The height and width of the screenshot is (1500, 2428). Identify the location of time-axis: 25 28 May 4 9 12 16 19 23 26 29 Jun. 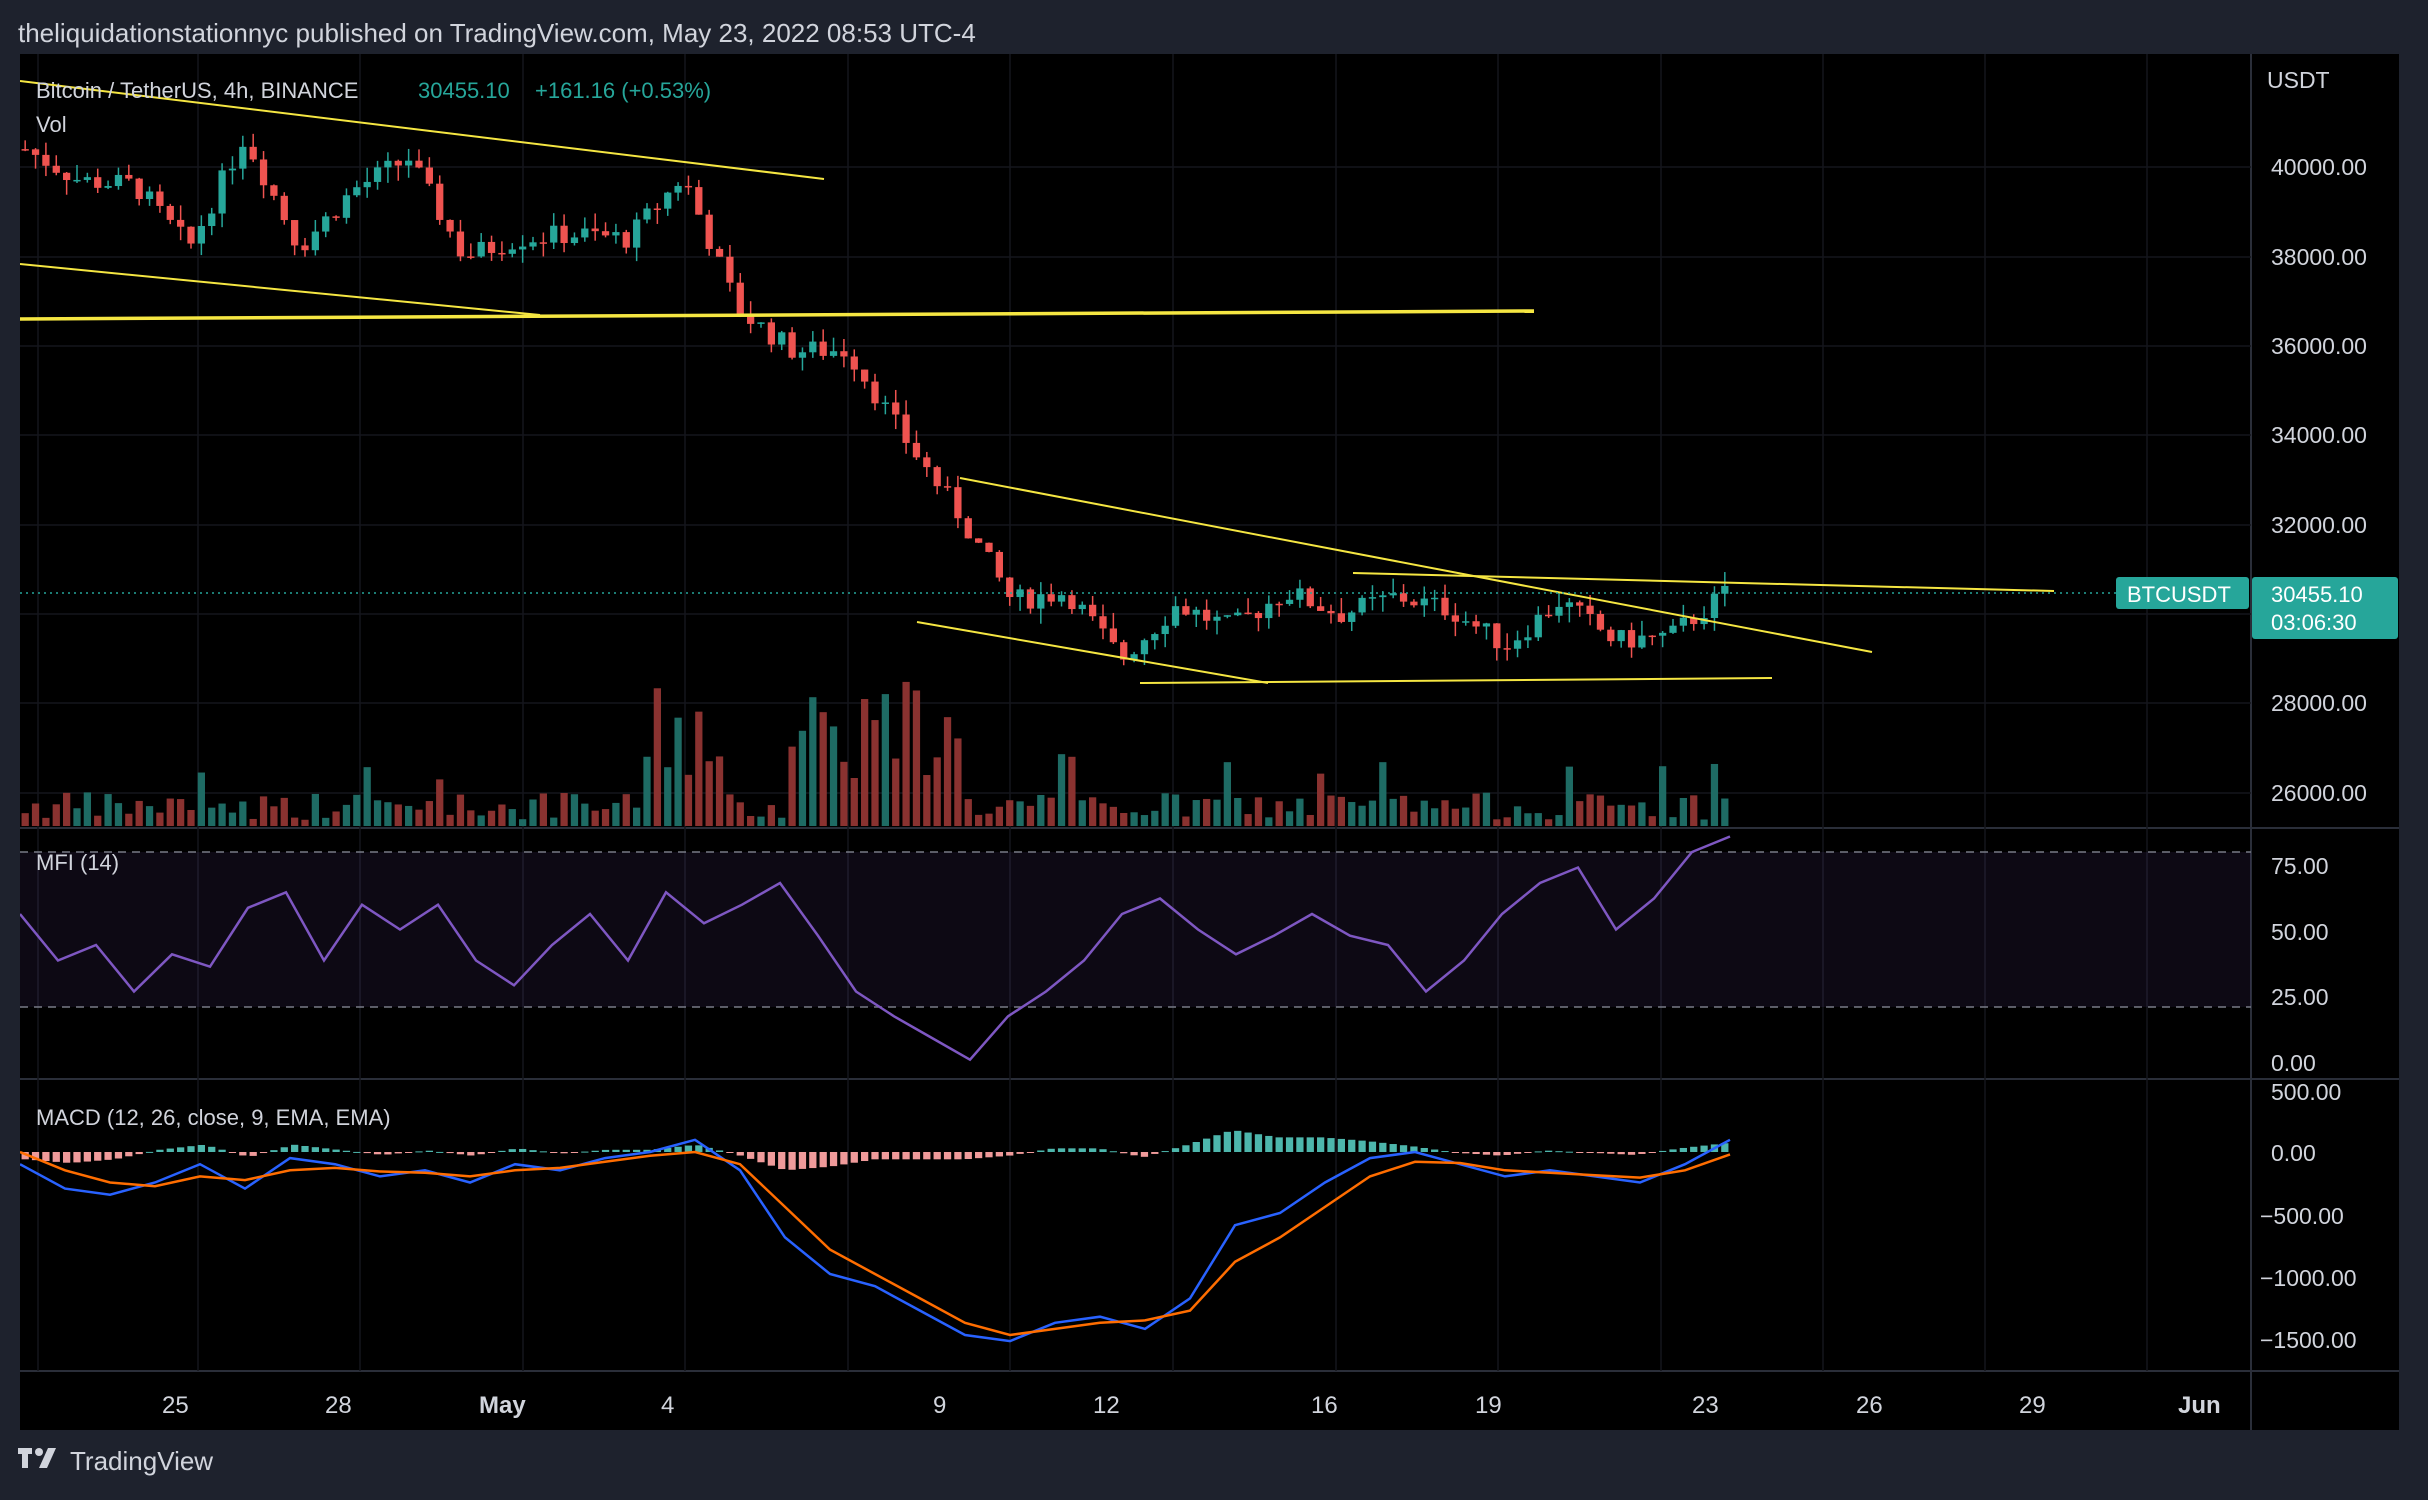
(1191, 1405).